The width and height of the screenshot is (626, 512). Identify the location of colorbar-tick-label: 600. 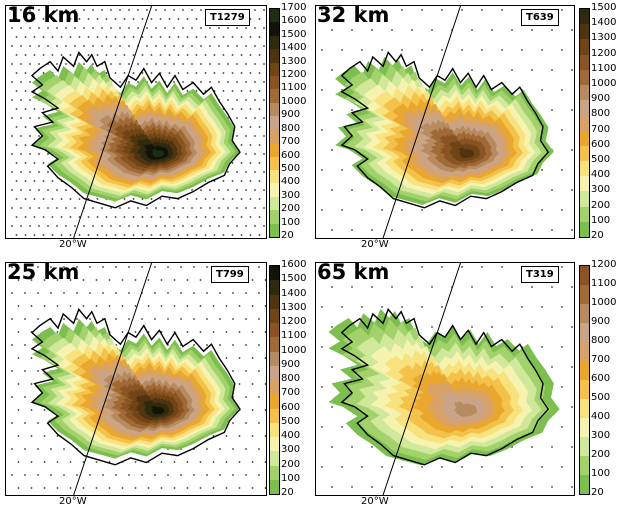
(601, 144).